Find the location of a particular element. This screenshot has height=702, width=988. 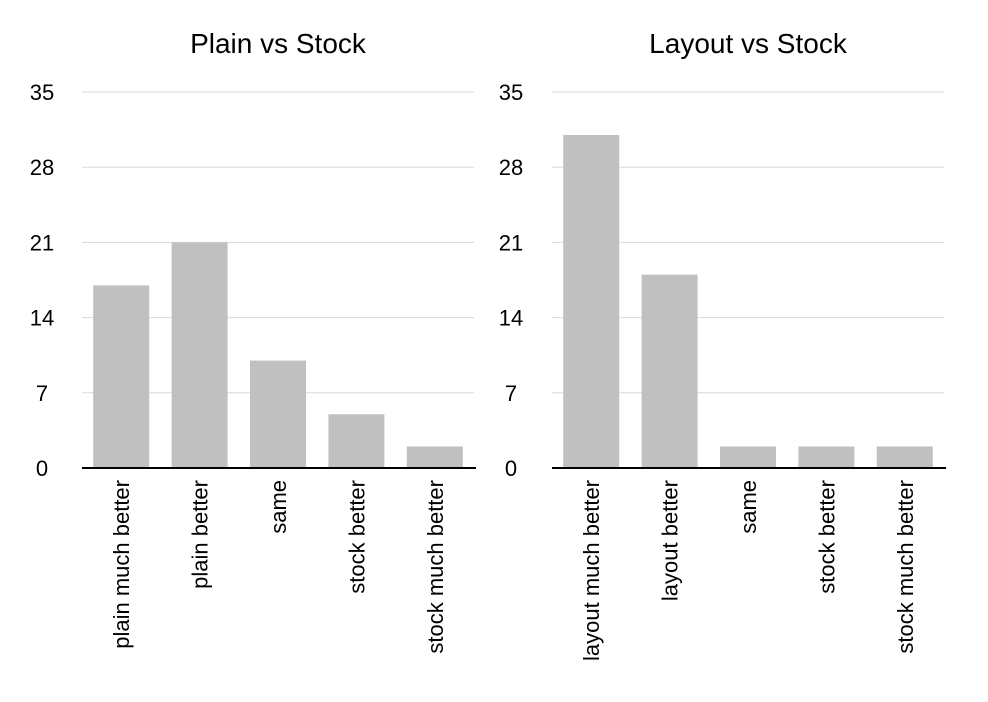

x-category-label: plain better is located at coordinates (200, 534).